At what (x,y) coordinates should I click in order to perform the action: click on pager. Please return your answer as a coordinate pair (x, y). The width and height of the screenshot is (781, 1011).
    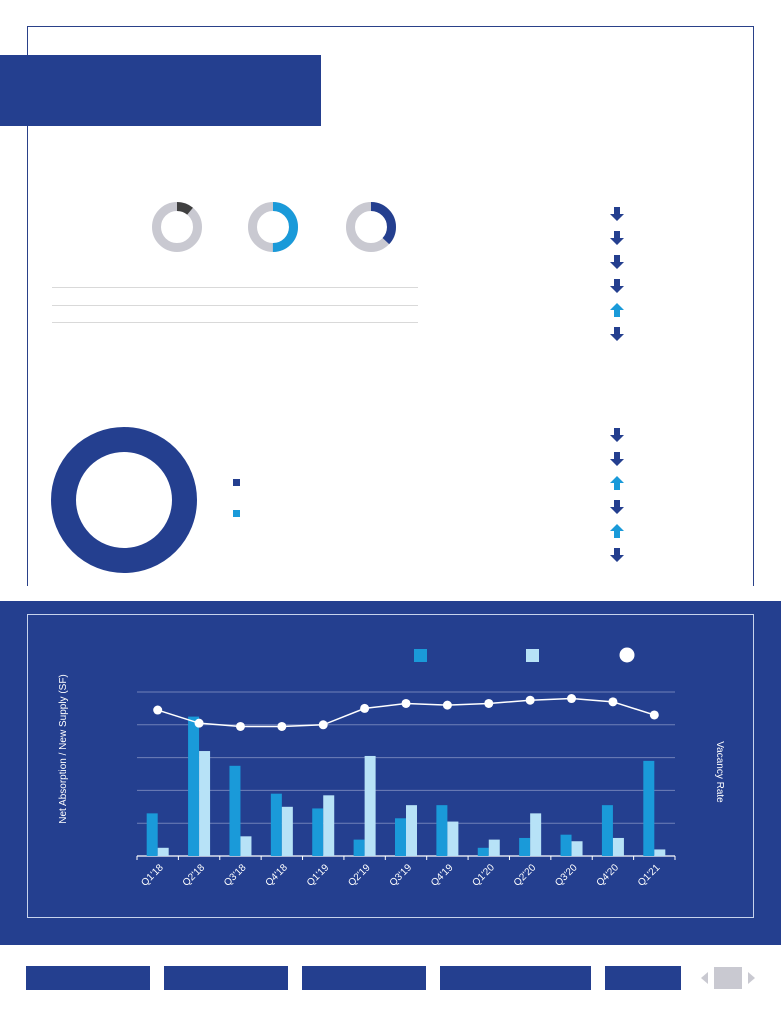
    Looking at the image, I should click on (728, 978).